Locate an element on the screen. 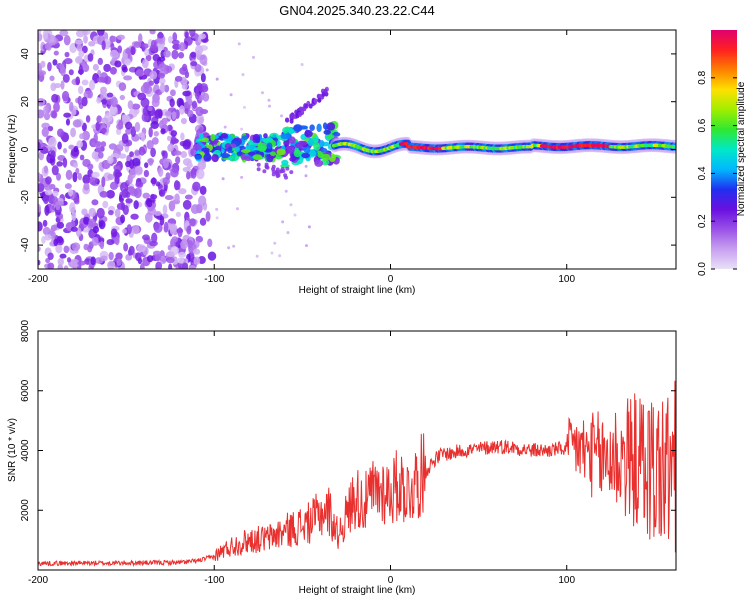  x-tick-label: -200 is located at coordinates (38, 580).